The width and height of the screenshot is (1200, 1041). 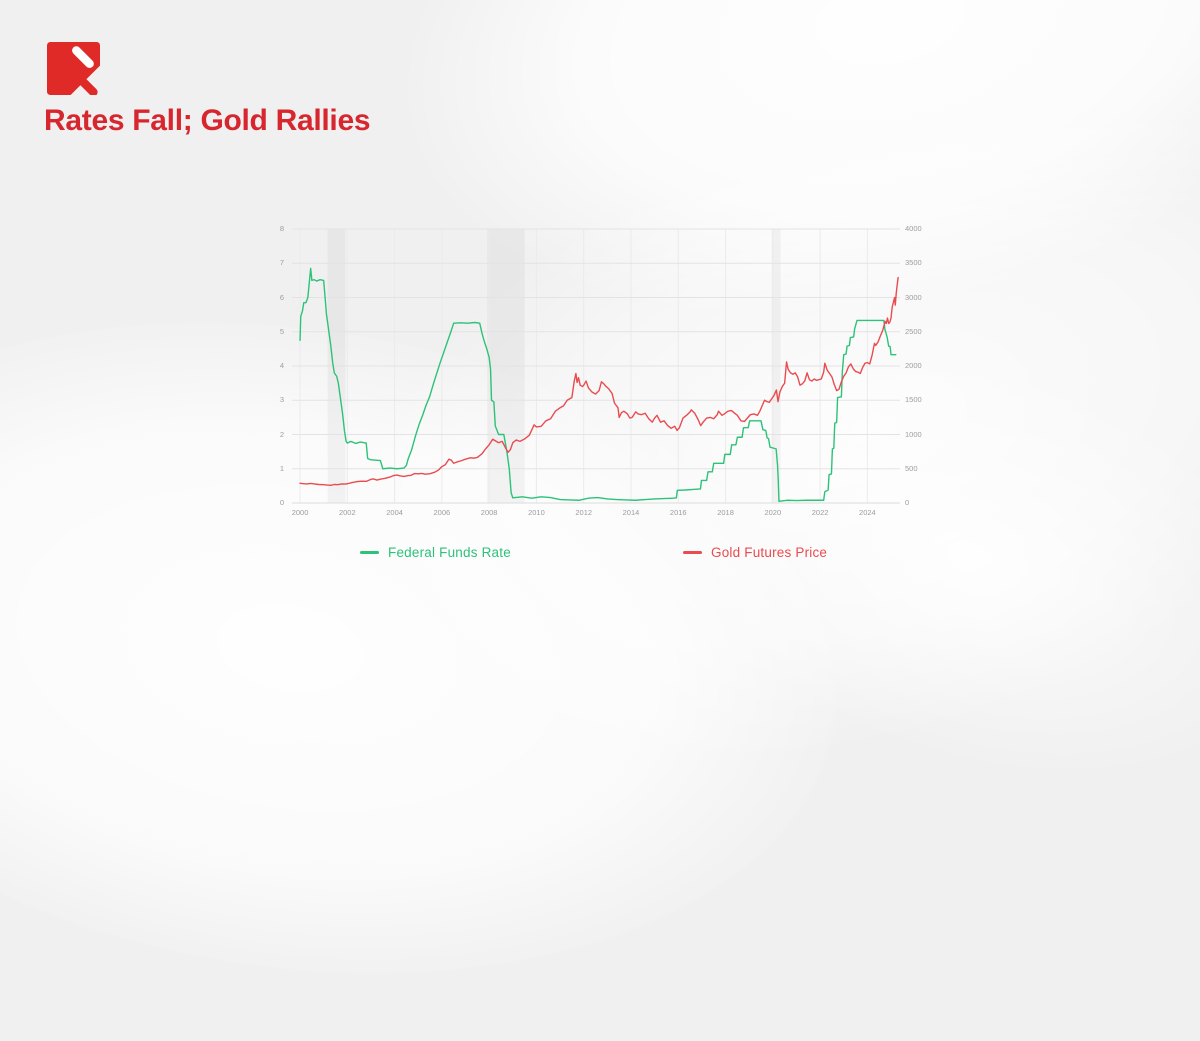 What do you see at coordinates (631, 512) in the screenshot?
I see `x-axis-tick-label: 2014` at bounding box center [631, 512].